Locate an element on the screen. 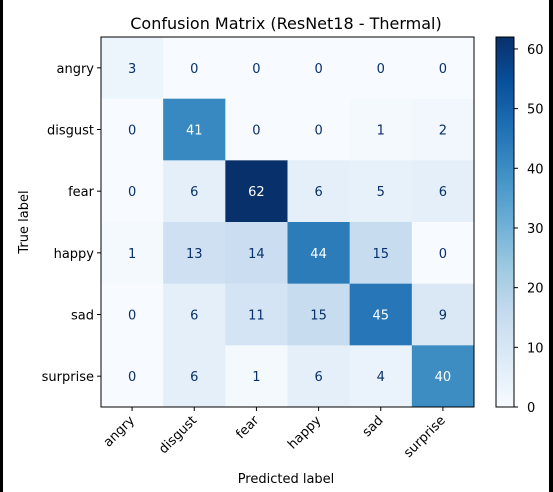  colorbar-tick-label: 50 is located at coordinates (535, 110).